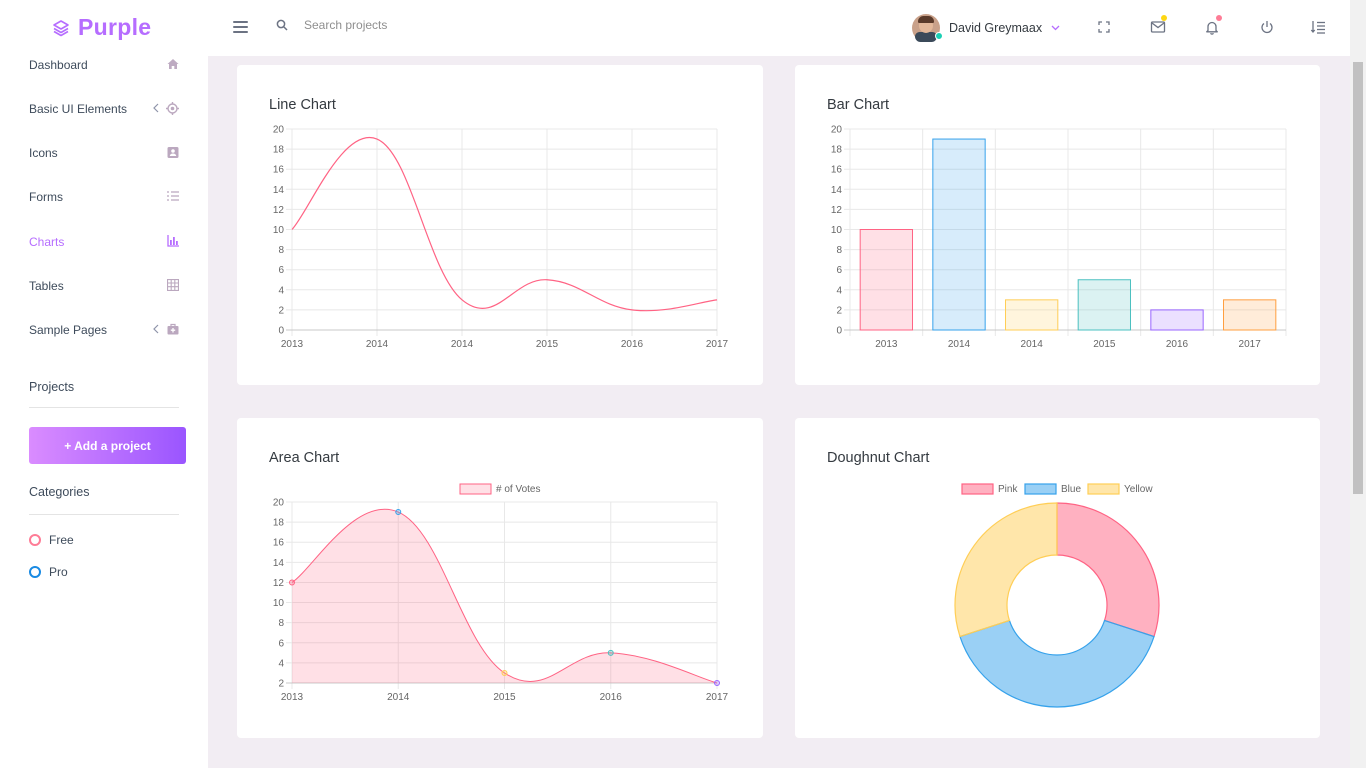  What do you see at coordinates (1358, 278) in the screenshot?
I see `scrollbar-thumb` at bounding box center [1358, 278].